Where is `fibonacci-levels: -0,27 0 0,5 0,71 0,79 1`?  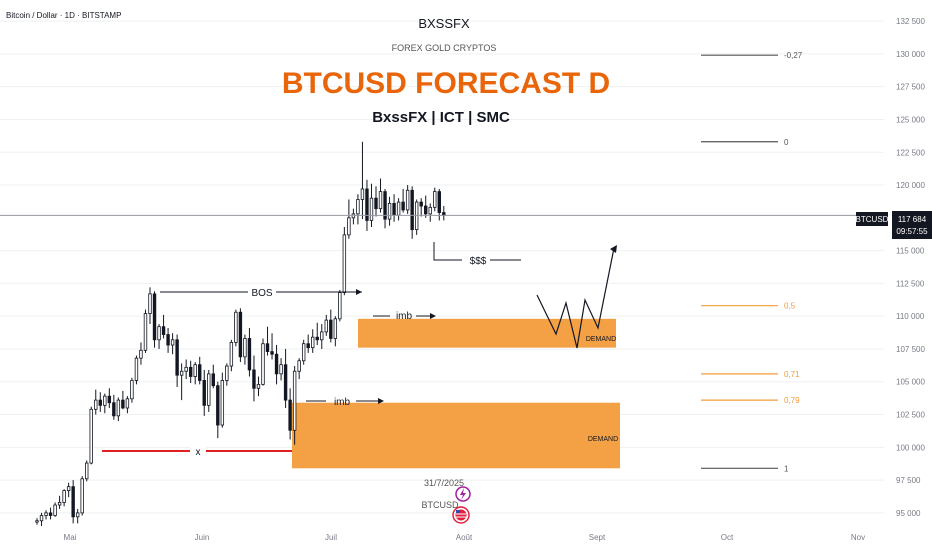
fibonacci-levels: -0,27 0 0,5 0,71 0,79 1 is located at coordinates (752, 262).